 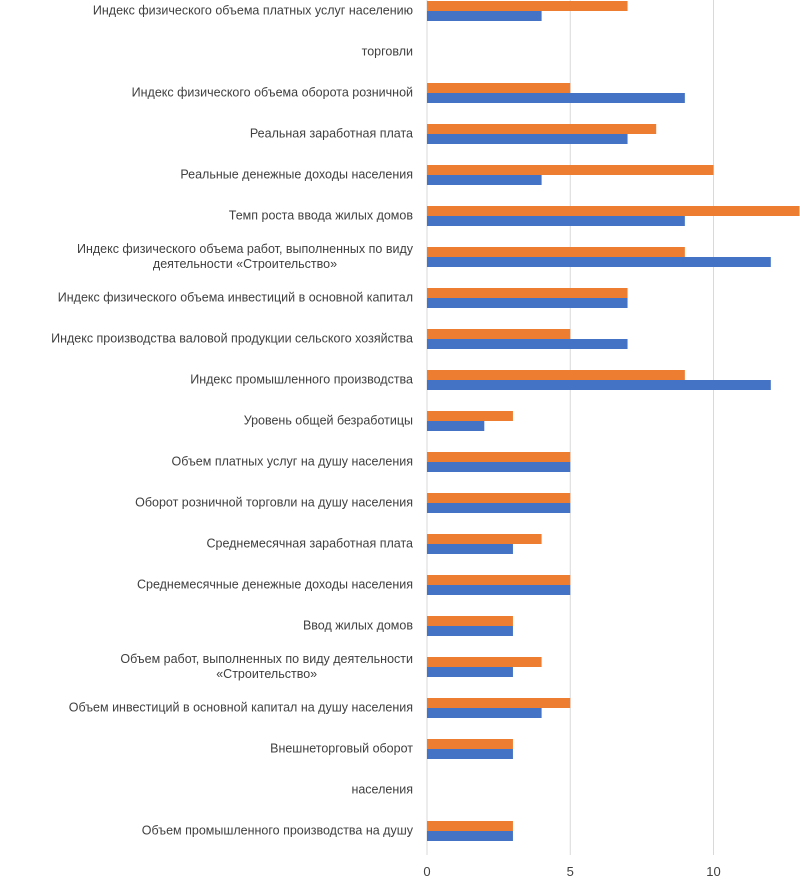 What do you see at coordinates (277, 830) in the screenshot?
I see `category-label: Объем промышленного производства на душу` at bounding box center [277, 830].